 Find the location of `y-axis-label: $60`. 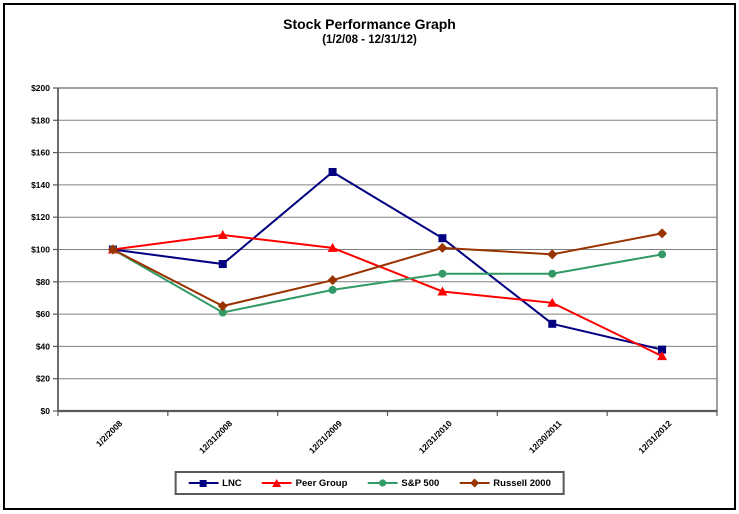

y-axis-label: $60 is located at coordinates (43, 314).